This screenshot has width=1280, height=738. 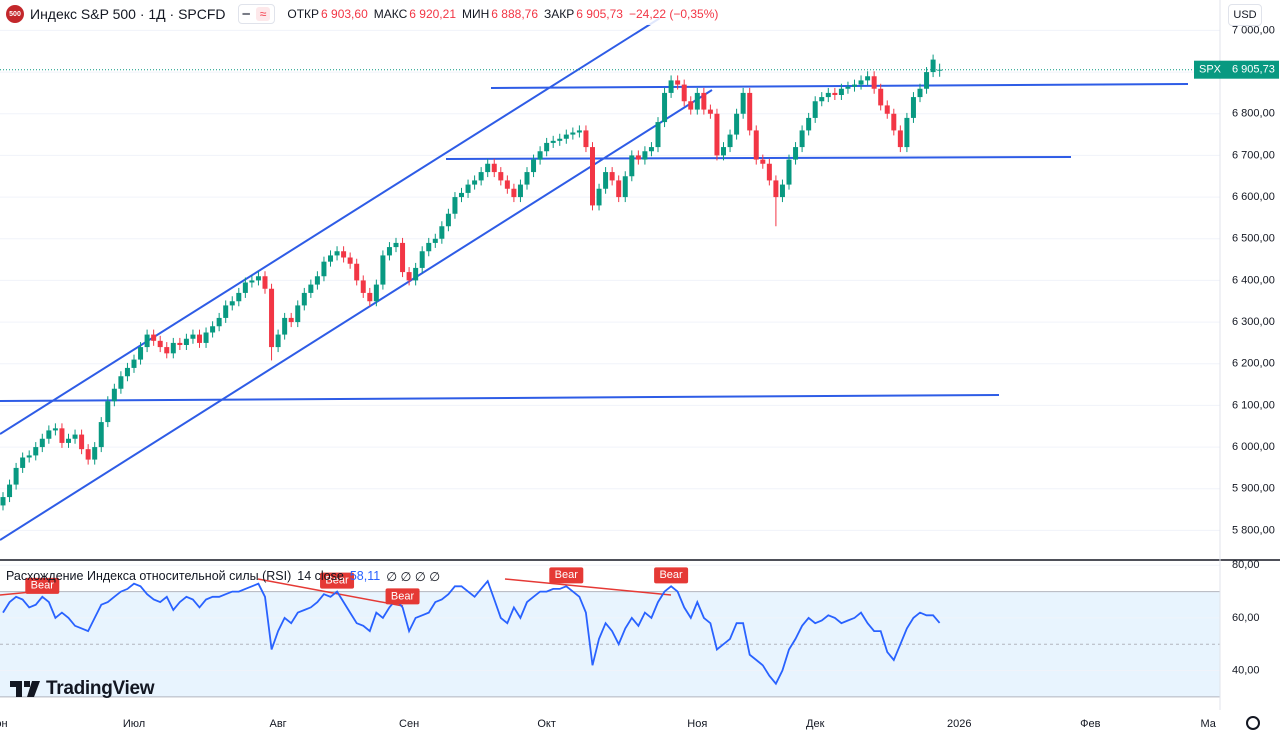 I want to click on ohlc-high: МАКС 6 920,21, so click(x=415, y=14).